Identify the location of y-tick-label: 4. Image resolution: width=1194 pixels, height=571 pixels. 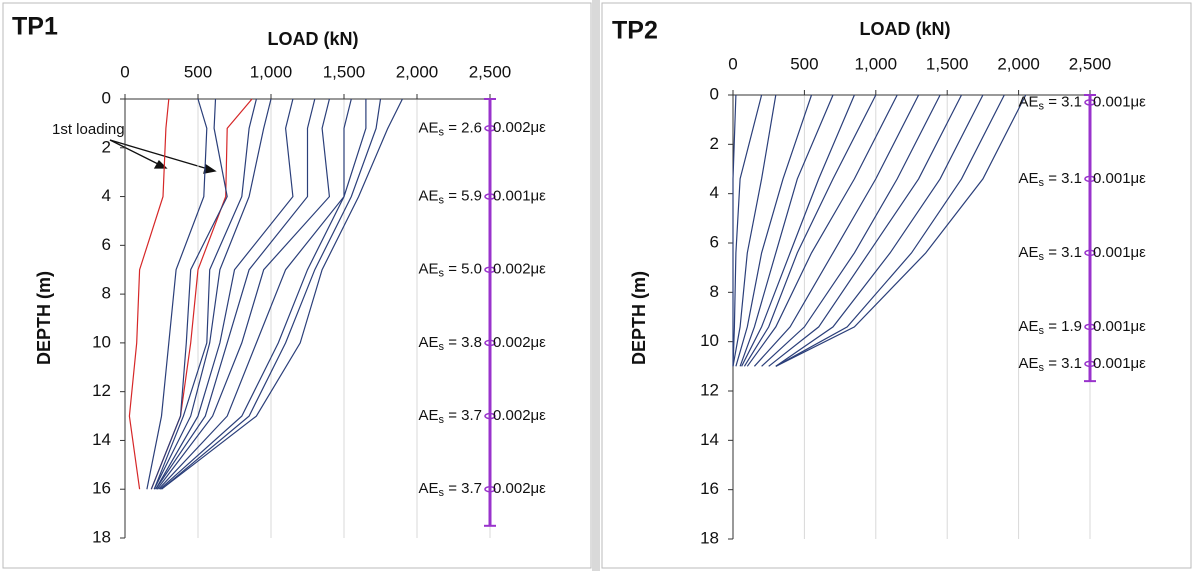
(106, 195).